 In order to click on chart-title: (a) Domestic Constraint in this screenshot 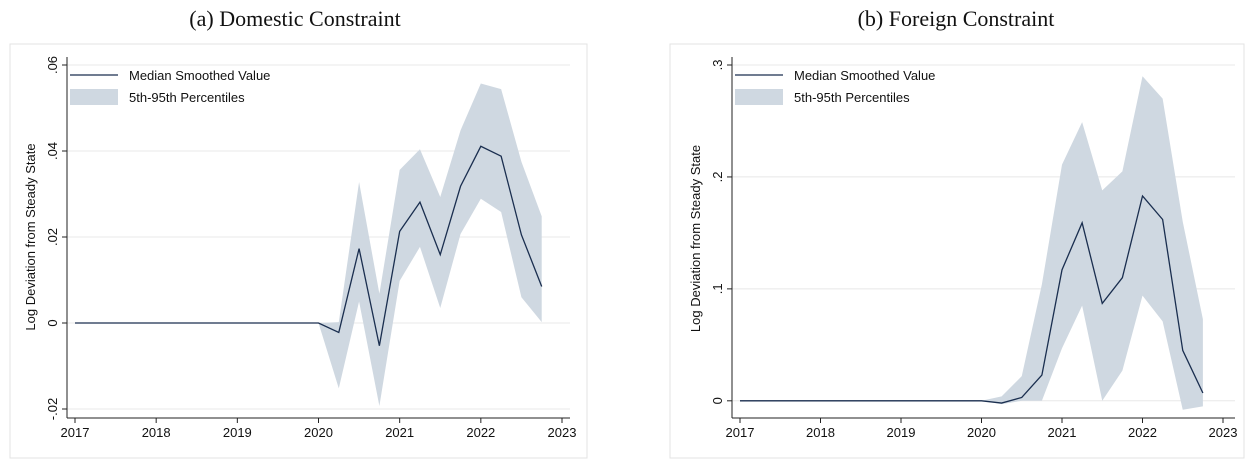, I will do `click(295, 18)`.